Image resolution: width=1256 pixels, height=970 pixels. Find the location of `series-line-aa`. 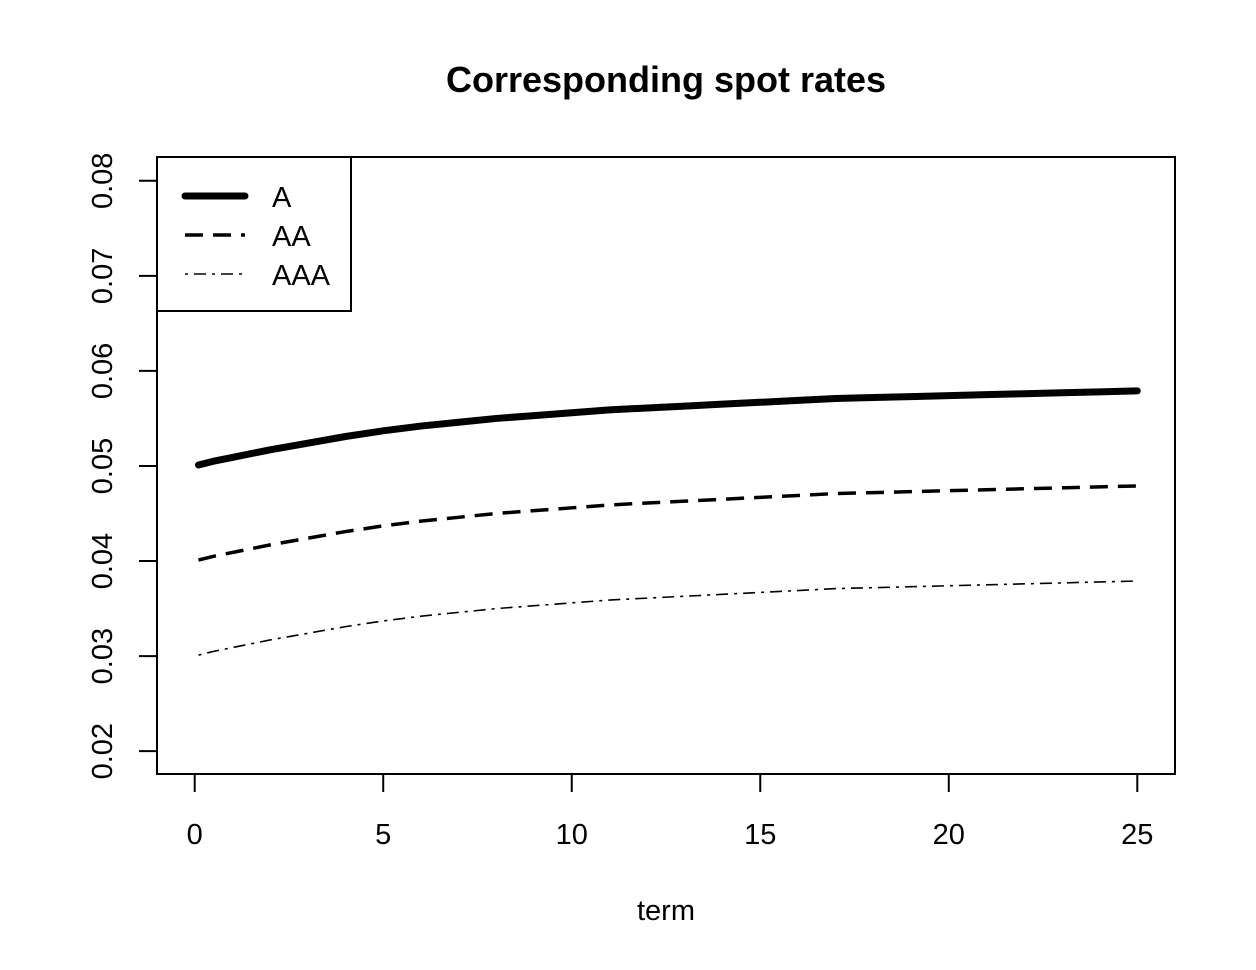

series-line-aa is located at coordinates (668, 523).